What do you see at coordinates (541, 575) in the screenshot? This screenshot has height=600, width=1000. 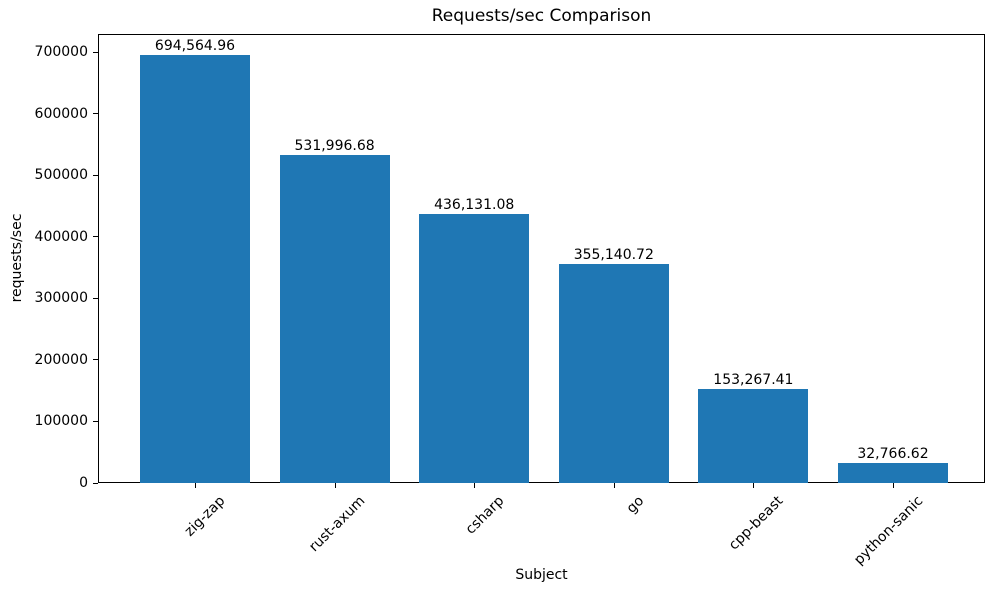 I see `x-axis-label: Subject` at bounding box center [541, 575].